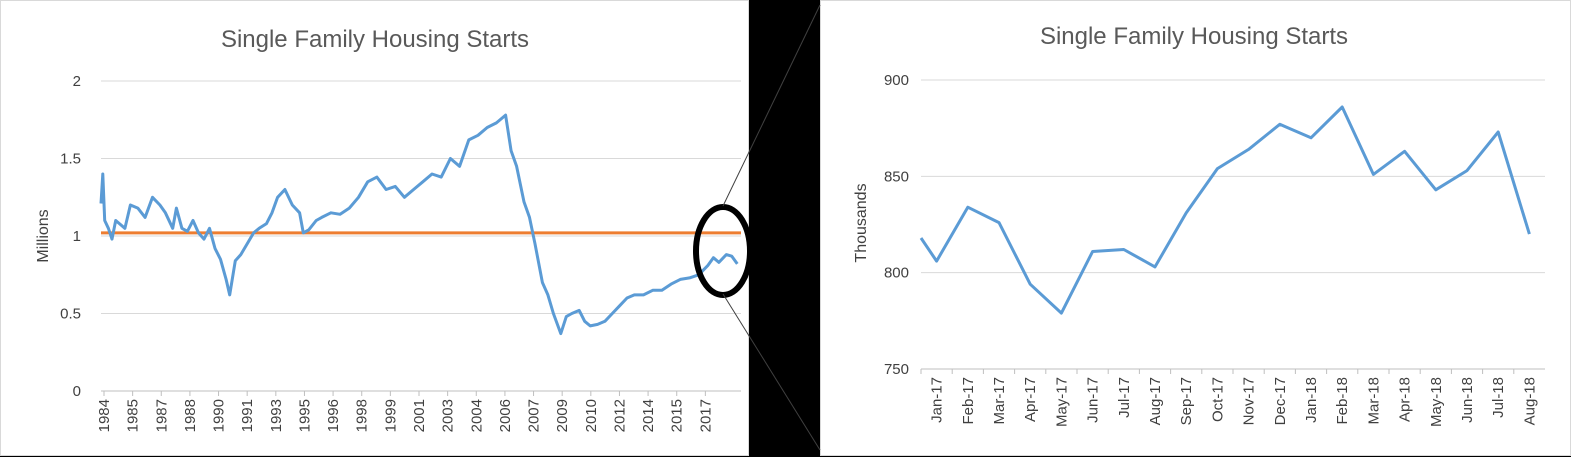  Describe the element at coordinates (861, 222) in the screenshot. I see `y-axis-label: Thousands` at that location.